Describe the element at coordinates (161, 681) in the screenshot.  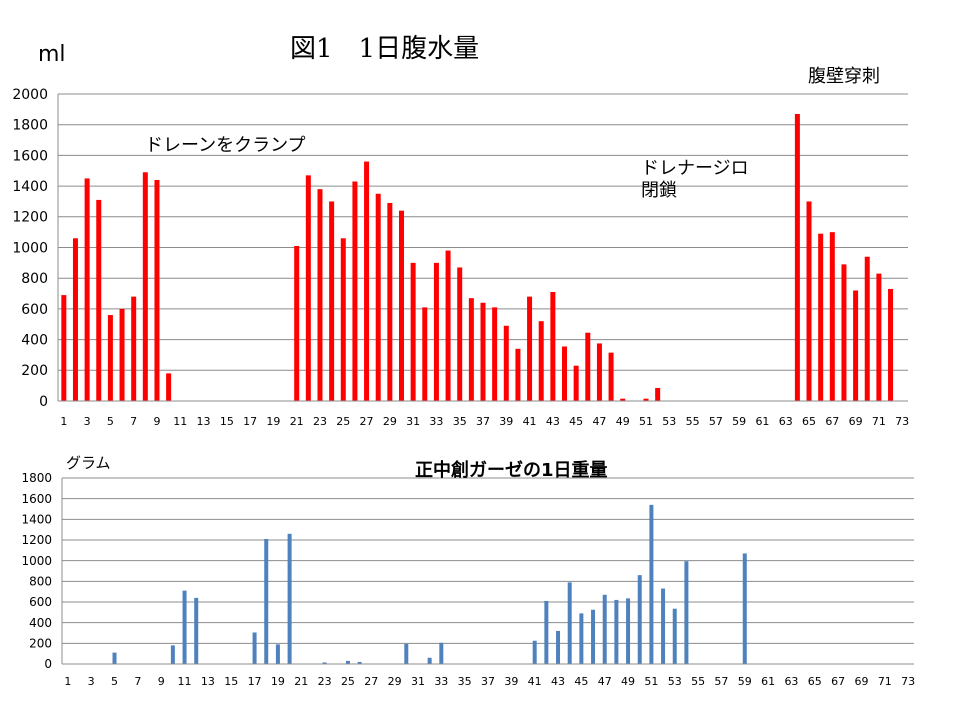
I see `chart2-x-tick-label: 9` at that location.